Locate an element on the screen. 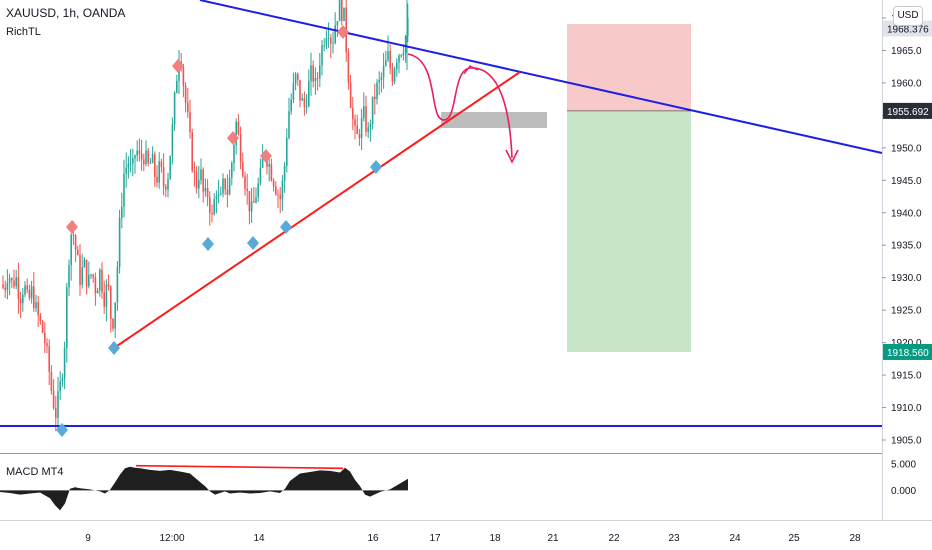  time-tick-label: 14 is located at coordinates (259, 538).